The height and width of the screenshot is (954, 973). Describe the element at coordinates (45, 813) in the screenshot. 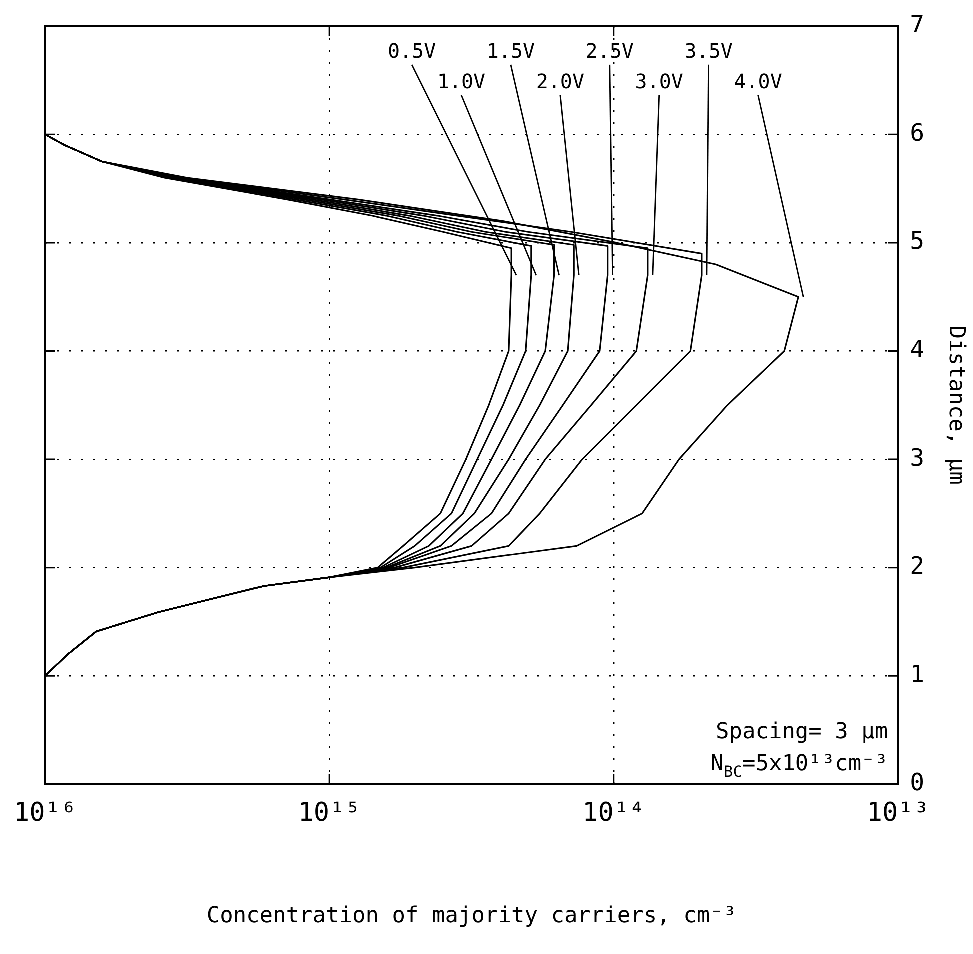

I see `x-tick-label: 10¹⁶` at that location.